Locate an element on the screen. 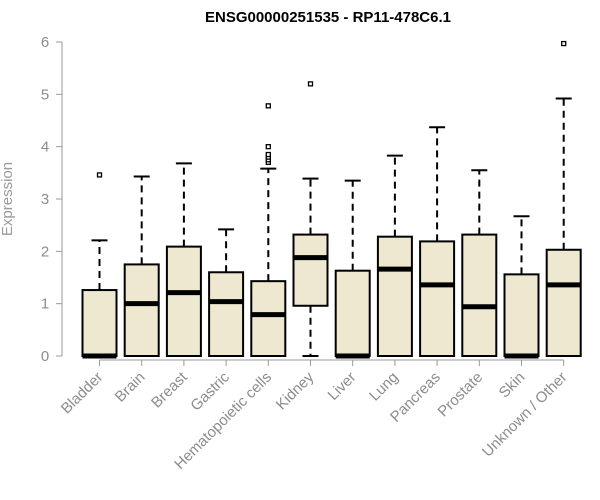 This screenshot has width=600, height=500. box-lung is located at coordinates (394, 255).